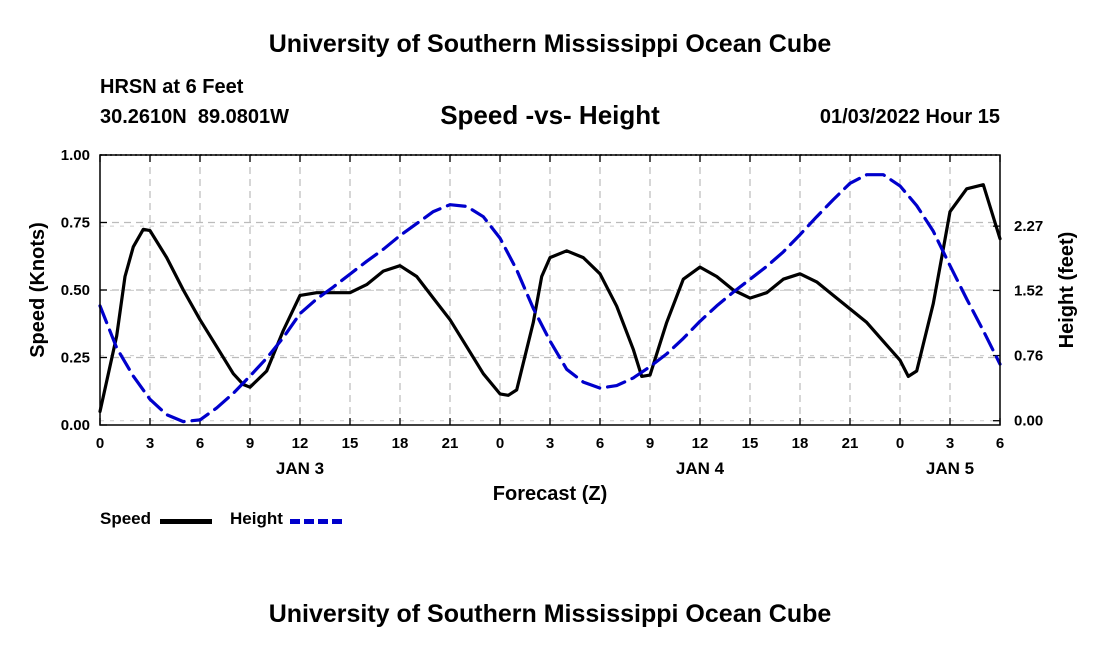 This screenshot has height=650, width=1100. What do you see at coordinates (75, 358) in the screenshot?
I see `y-tick-label: 0.25` at bounding box center [75, 358].